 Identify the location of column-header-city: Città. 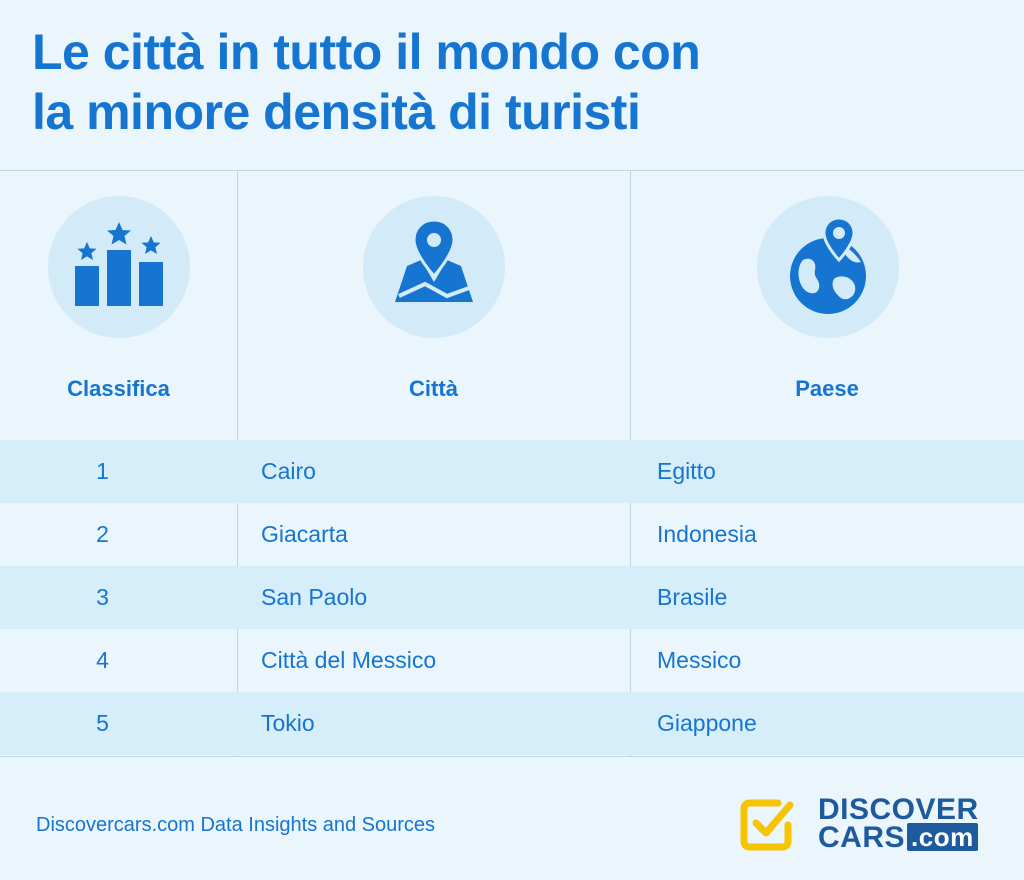
(433, 311).